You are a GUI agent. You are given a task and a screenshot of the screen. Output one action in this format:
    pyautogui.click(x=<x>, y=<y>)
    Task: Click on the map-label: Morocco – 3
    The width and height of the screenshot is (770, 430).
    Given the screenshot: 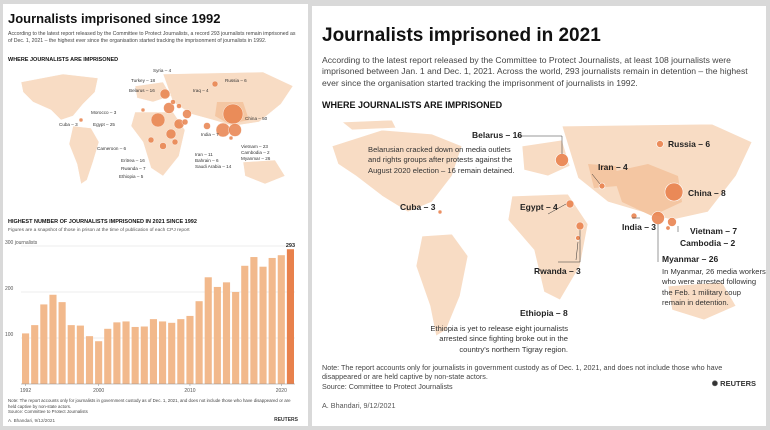 What is the action you would take?
    pyautogui.click(x=104, y=112)
    